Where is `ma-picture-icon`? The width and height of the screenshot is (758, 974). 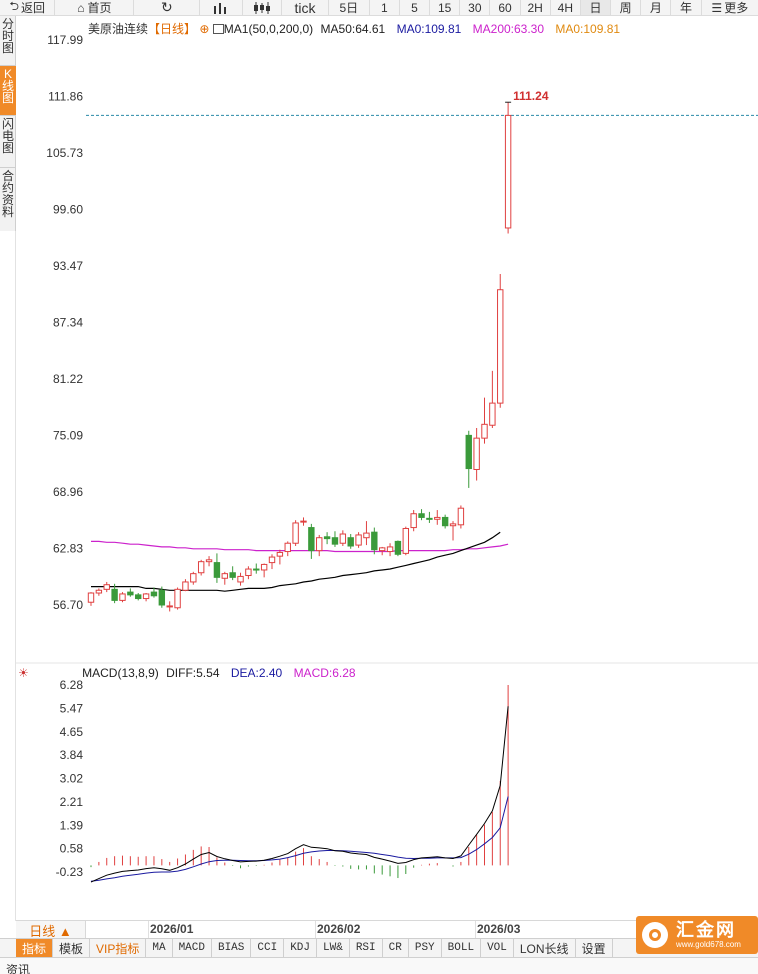 ma-picture-icon is located at coordinates (218, 29).